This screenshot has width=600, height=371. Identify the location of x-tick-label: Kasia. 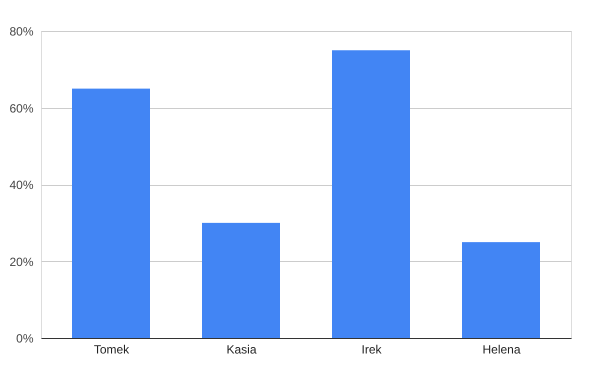
(241, 349).